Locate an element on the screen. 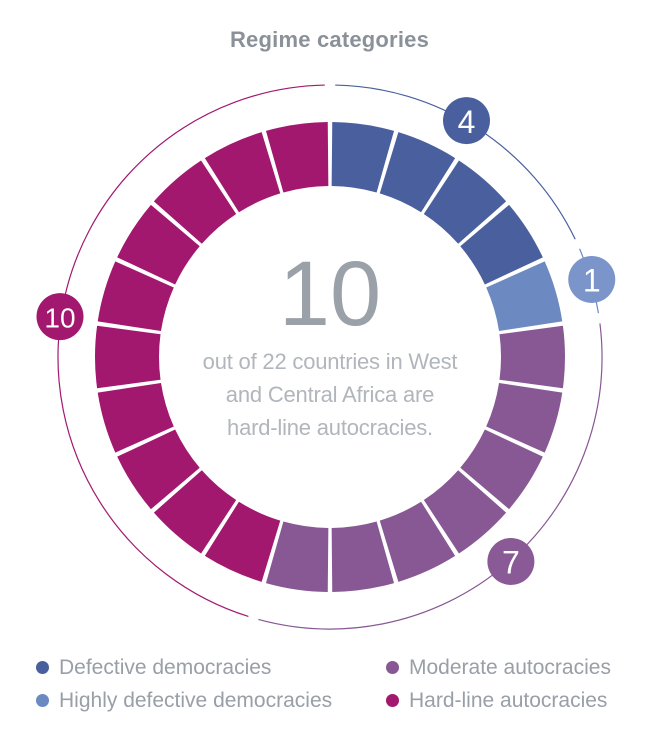 This screenshot has width=659, height=749. legend-dot-defective-democracies is located at coordinates (42, 667).